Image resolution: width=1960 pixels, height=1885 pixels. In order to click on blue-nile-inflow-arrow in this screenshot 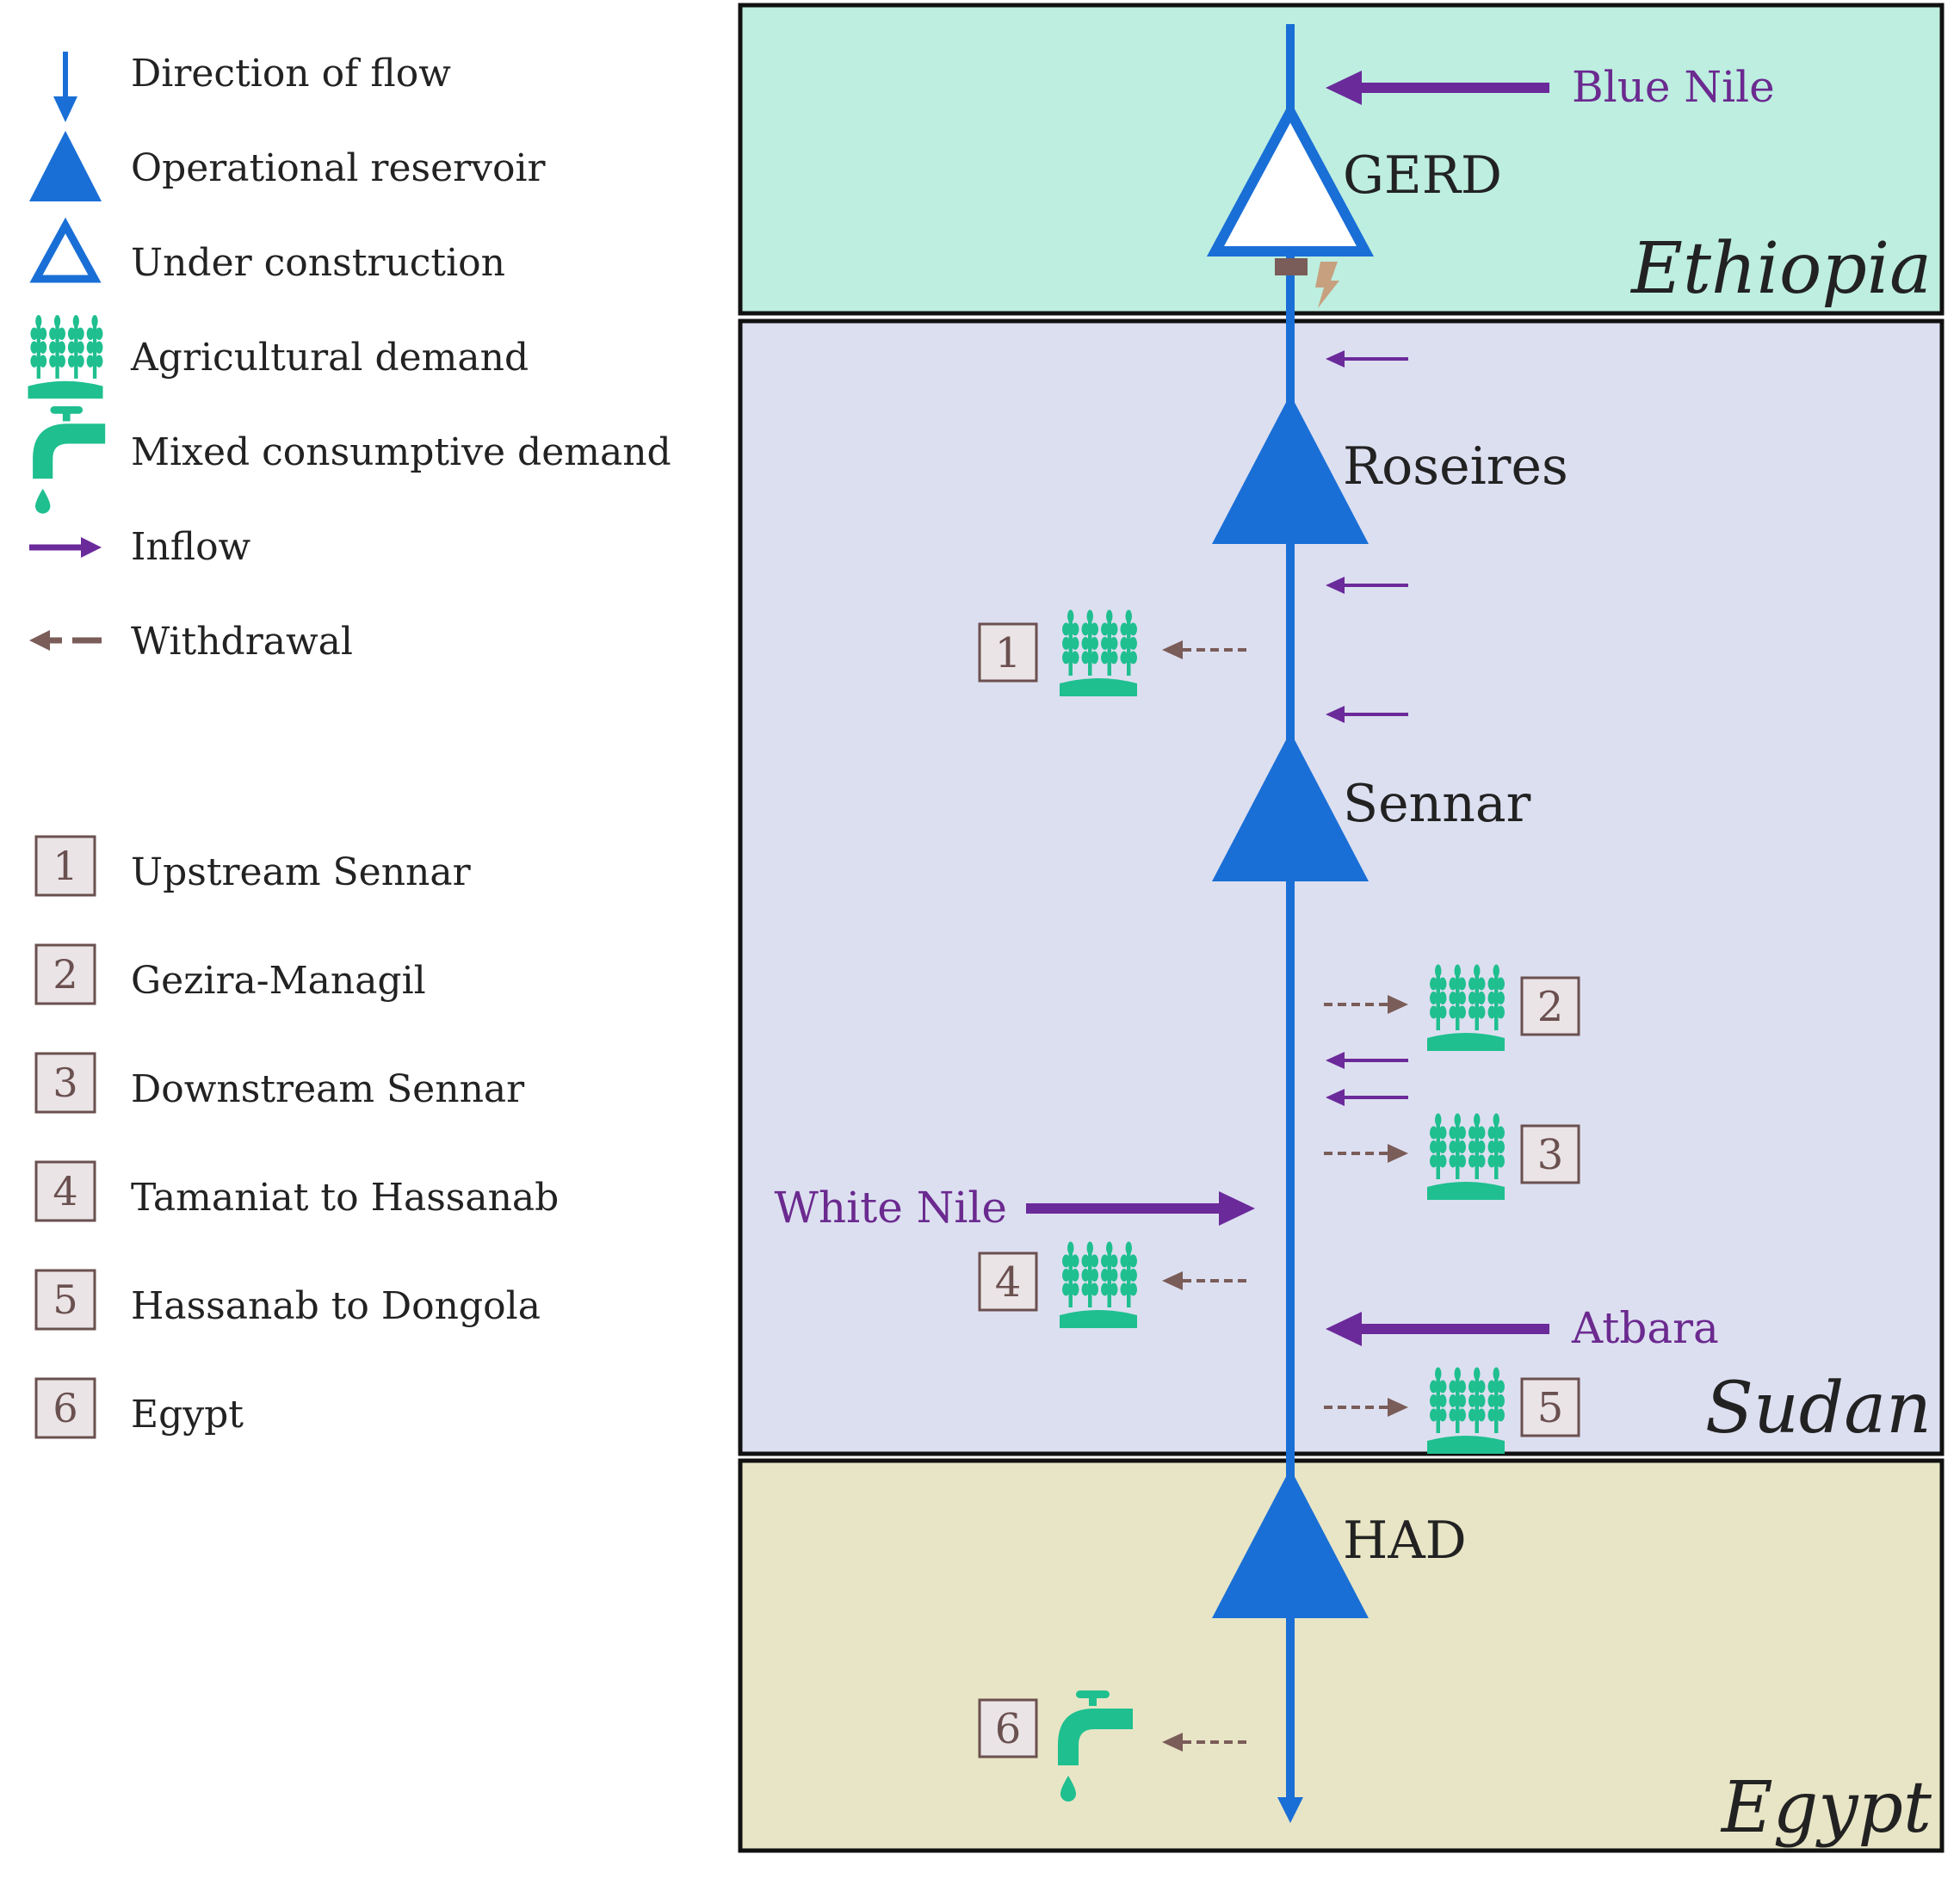, I will do `click(1437, 88)`.